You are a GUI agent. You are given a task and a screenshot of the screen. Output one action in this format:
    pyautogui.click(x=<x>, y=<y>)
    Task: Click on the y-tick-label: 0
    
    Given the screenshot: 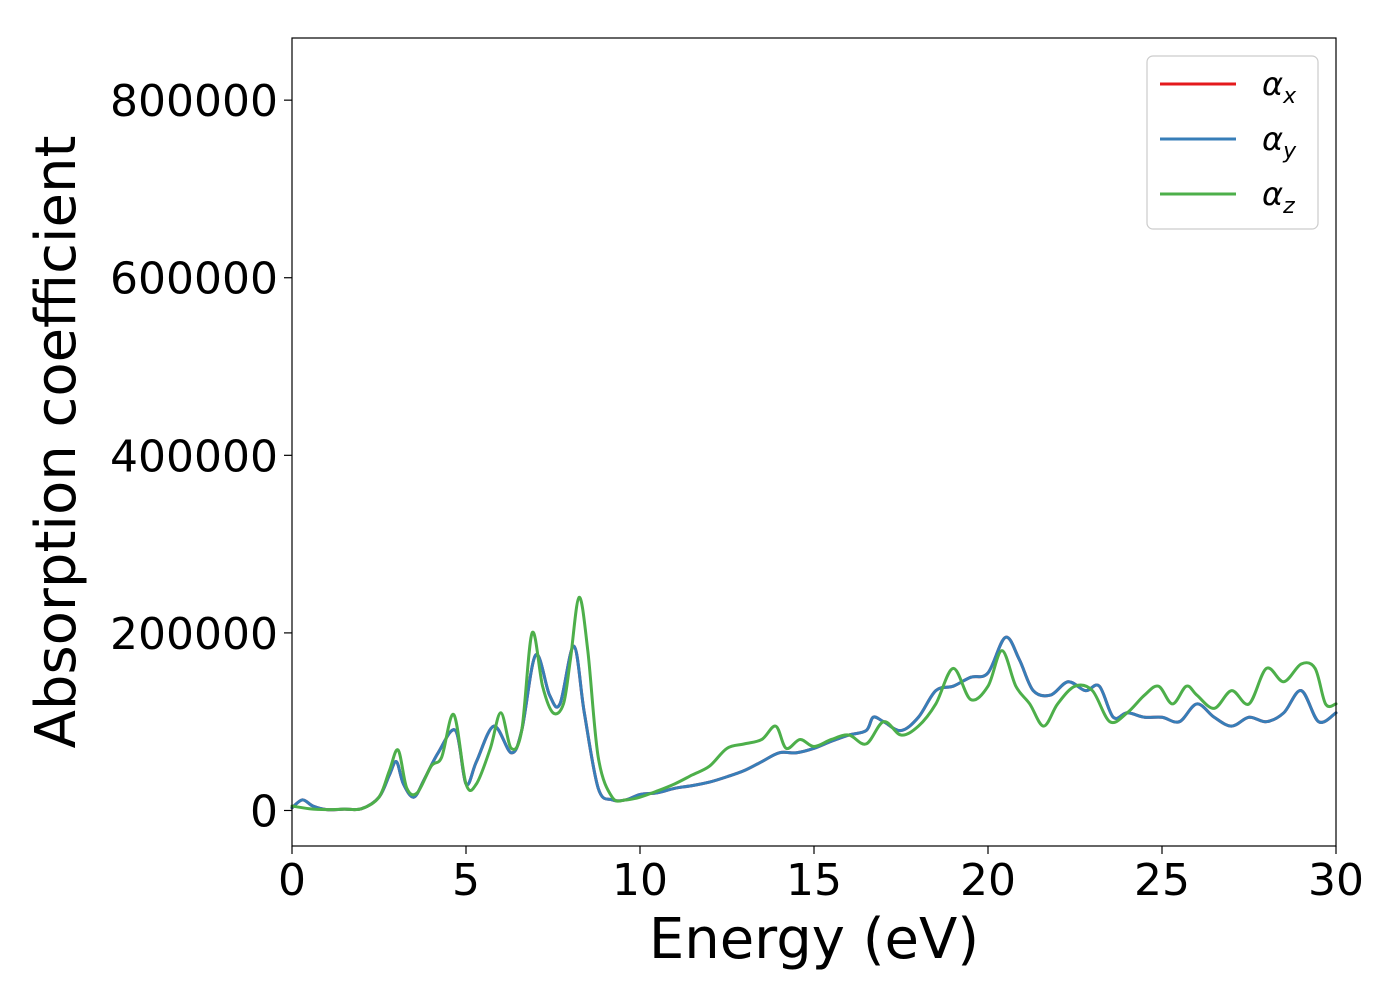 What is the action you would take?
    pyautogui.click(x=264, y=811)
    